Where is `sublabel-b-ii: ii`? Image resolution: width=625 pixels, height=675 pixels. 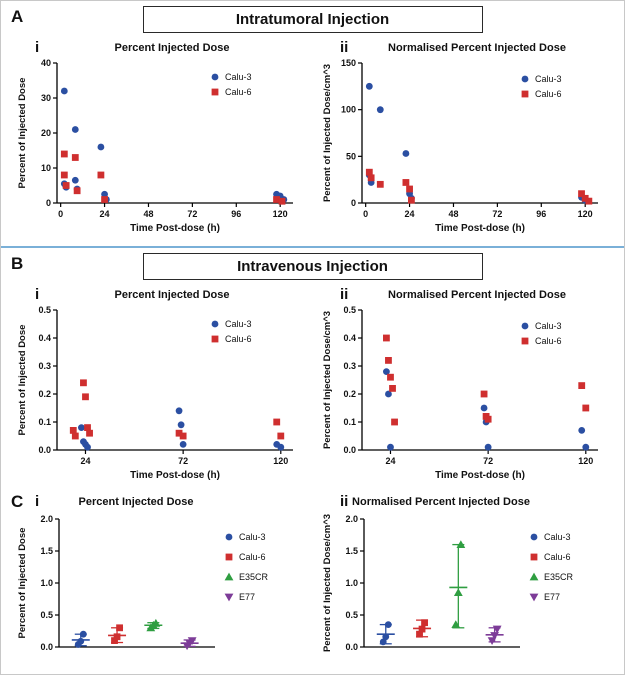 sublabel-b-ii: ii is located at coordinates (344, 294).